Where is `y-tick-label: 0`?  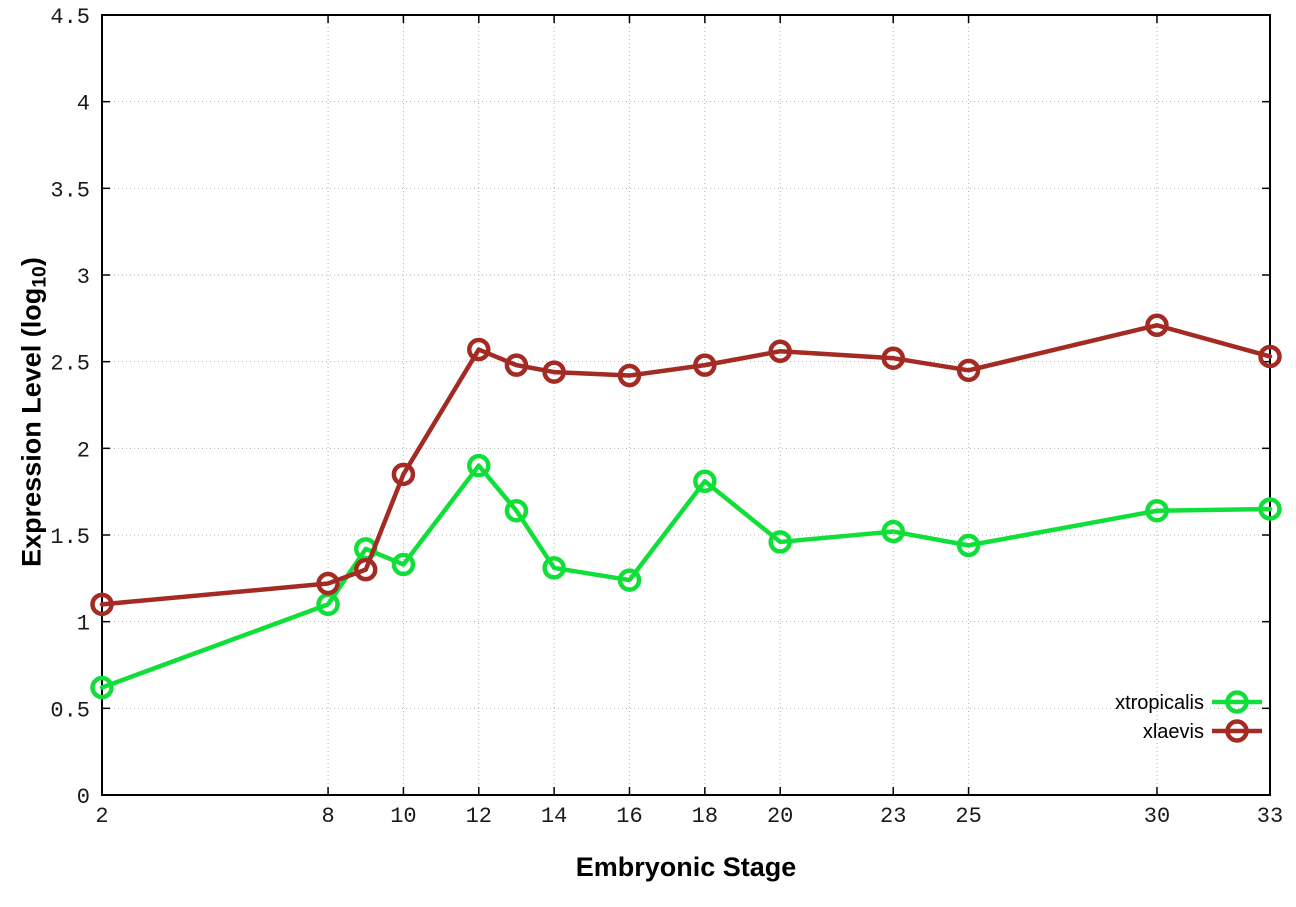 y-tick-label: 0 is located at coordinates (83, 797).